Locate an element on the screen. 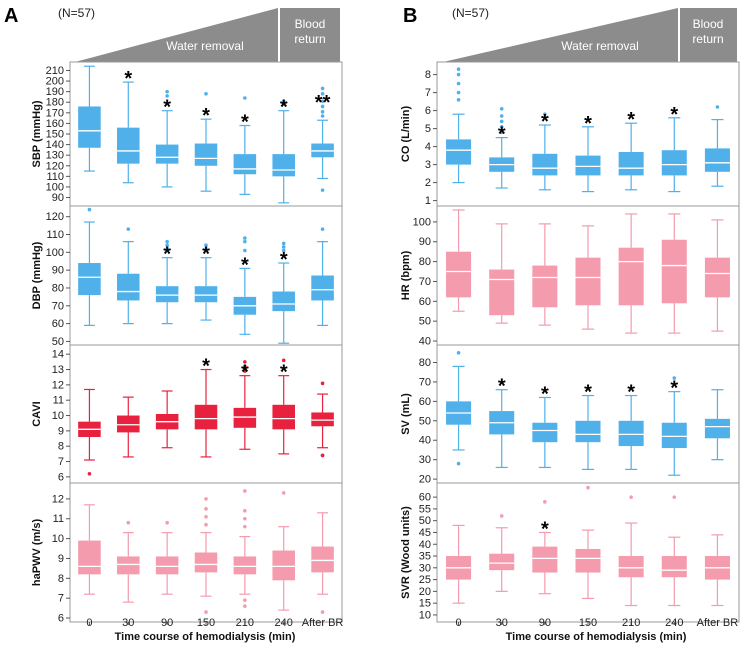 The width and height of the screenshot is (747, 654). dbp-ytick-label: 100 is located at coordinates (55, 253).